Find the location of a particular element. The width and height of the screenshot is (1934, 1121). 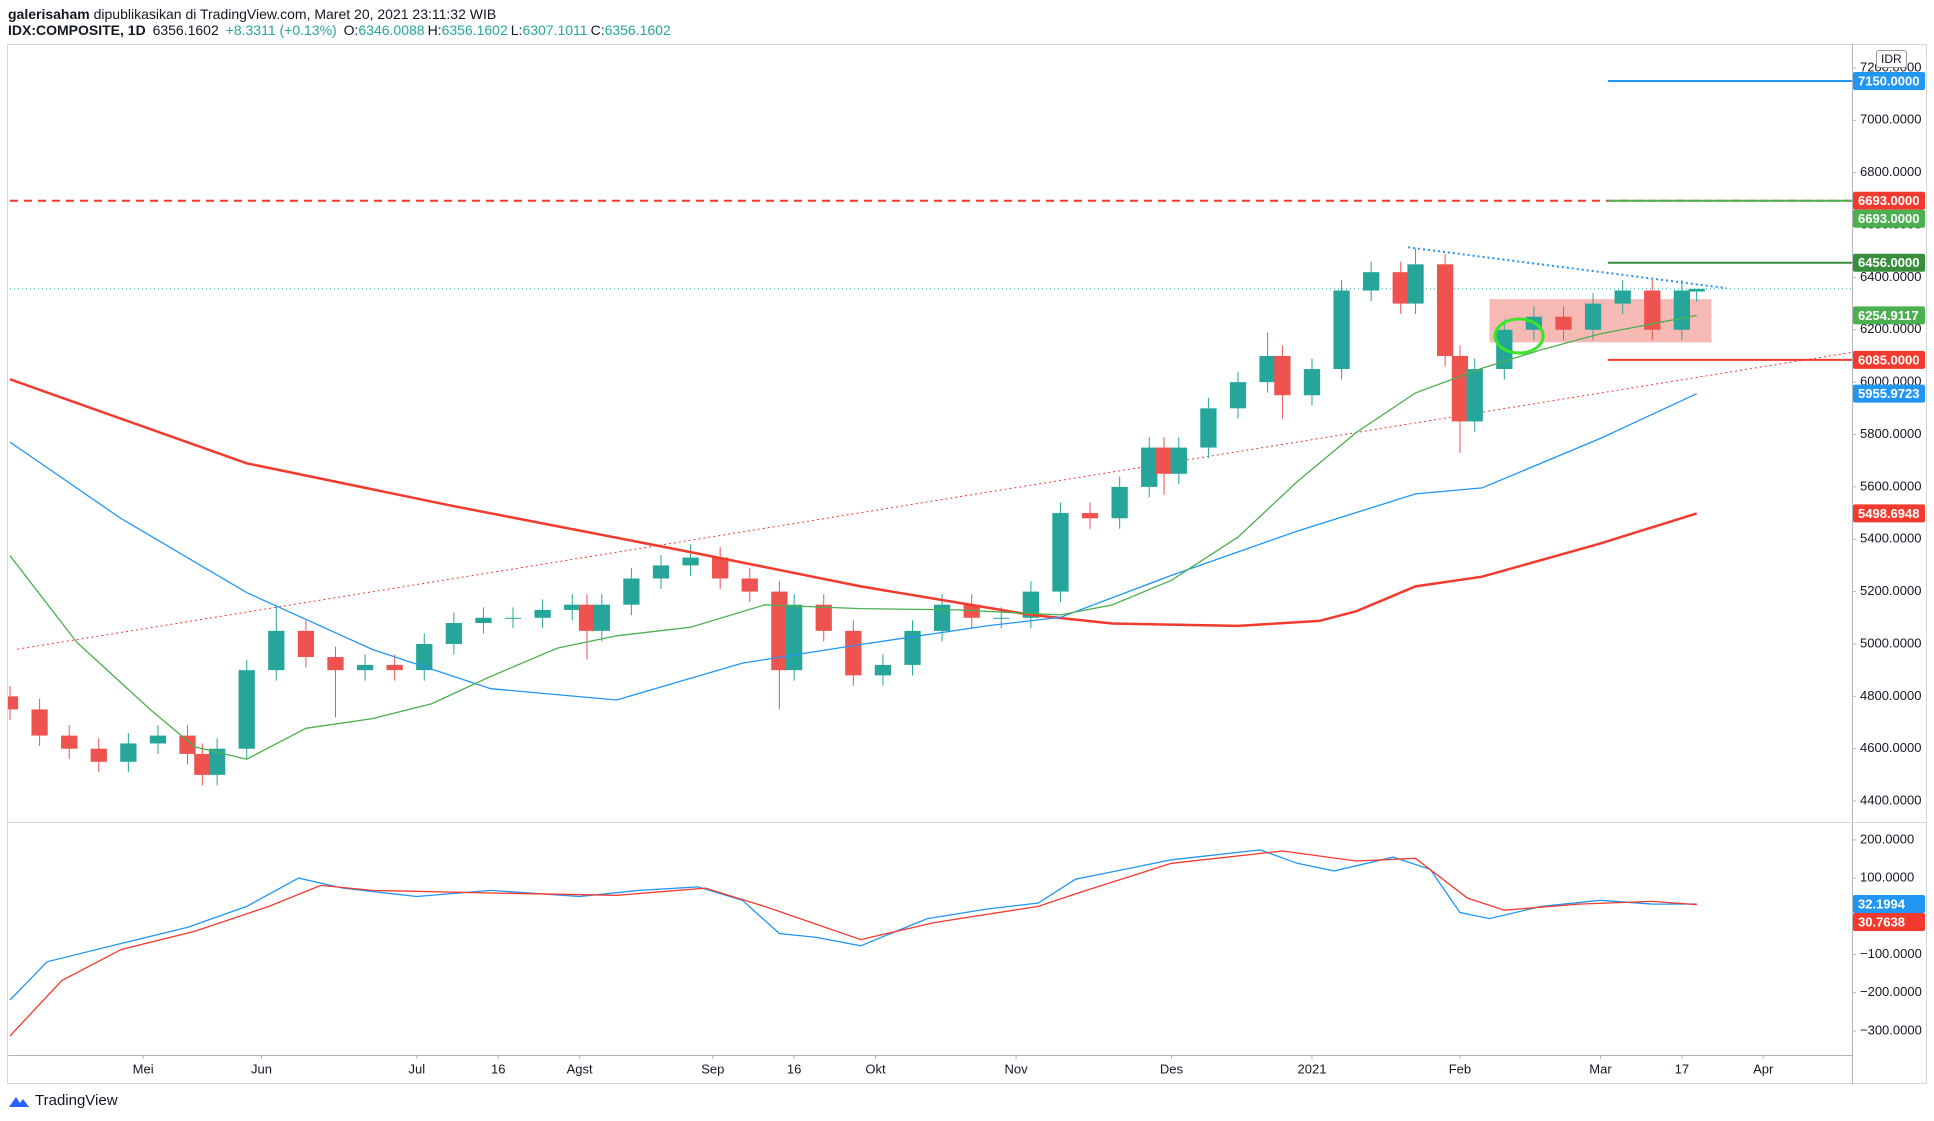

brand: TradingView is located at coordinates (76, 1100).